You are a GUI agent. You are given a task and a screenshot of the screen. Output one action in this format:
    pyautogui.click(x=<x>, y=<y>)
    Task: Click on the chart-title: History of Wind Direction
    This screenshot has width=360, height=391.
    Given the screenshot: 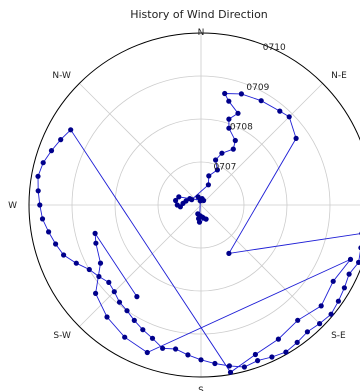 What is the action you would take?
    pyautogui.click(x=199, y=14)
    